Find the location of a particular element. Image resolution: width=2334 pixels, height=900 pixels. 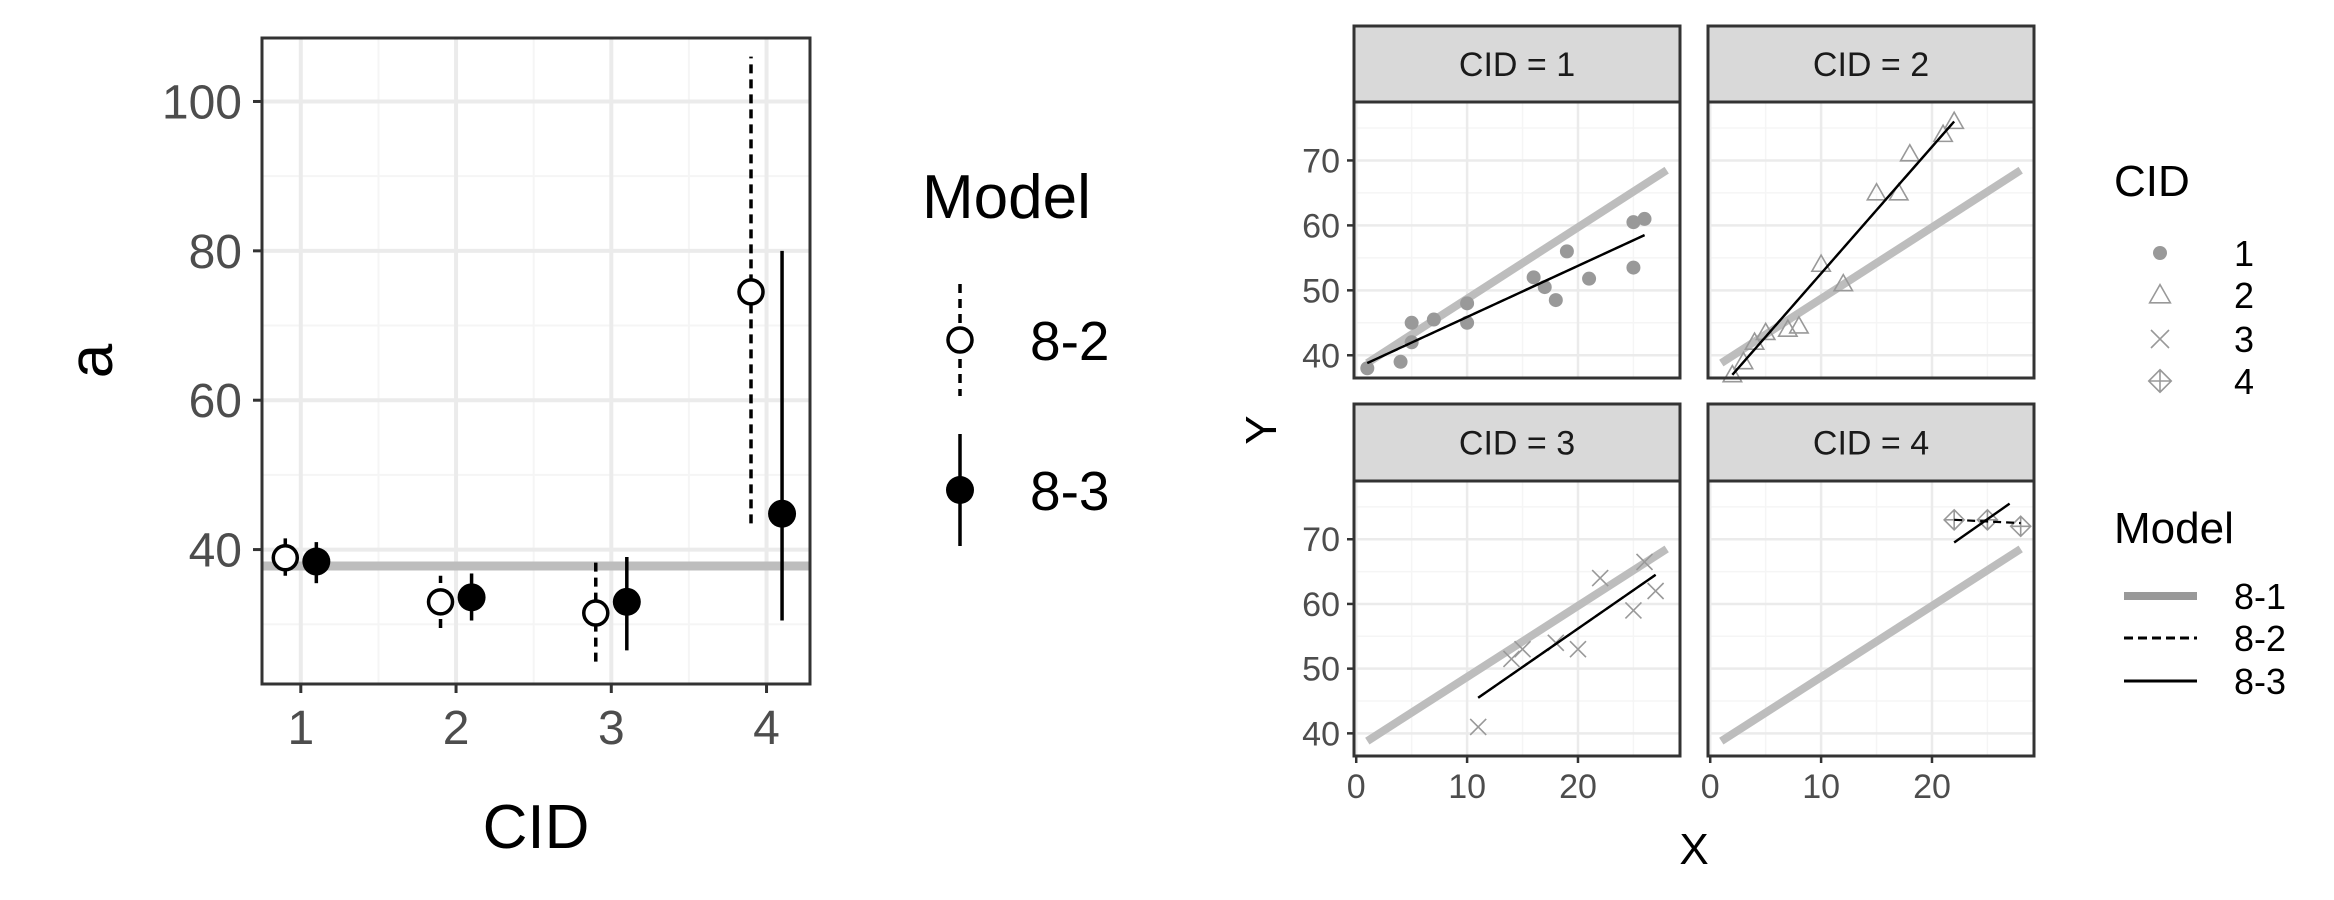

right-legend-model-title: Model is located at coordinates (2174, 528).